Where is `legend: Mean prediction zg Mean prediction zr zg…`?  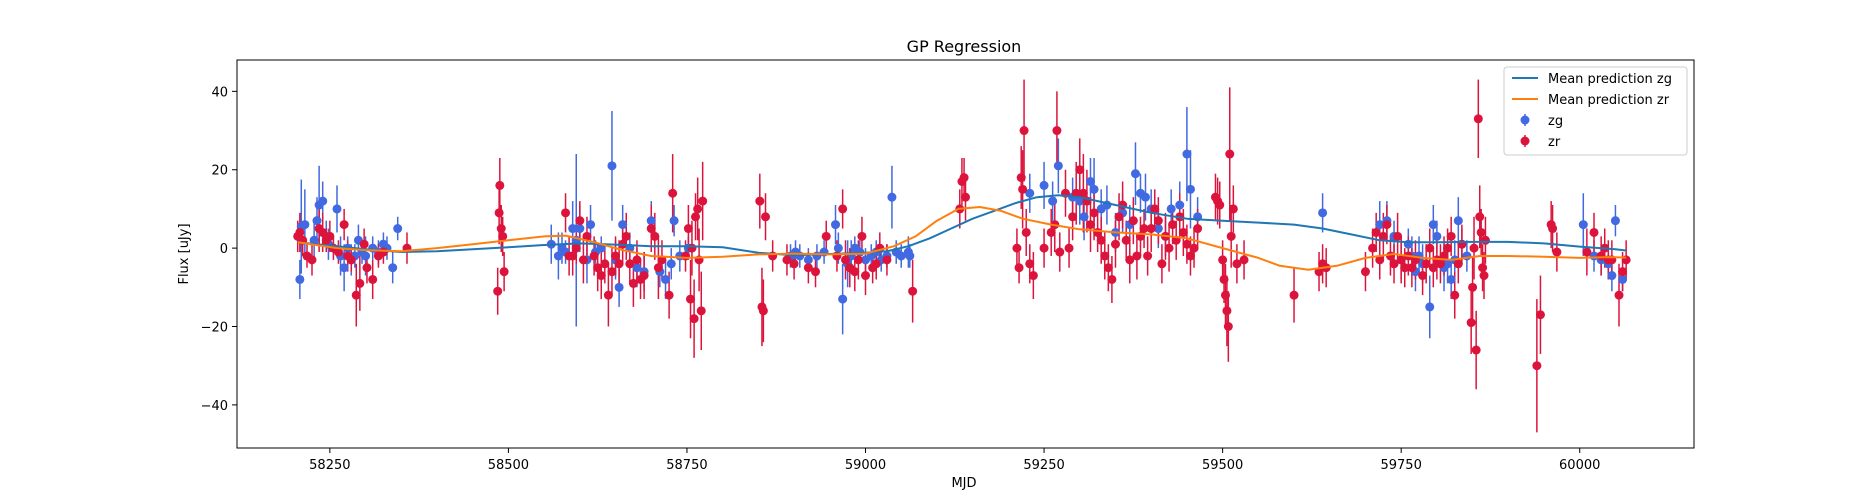 legend: Mean prediction zg Mean prediction zr zg… is located at coordinates (1595, 111).